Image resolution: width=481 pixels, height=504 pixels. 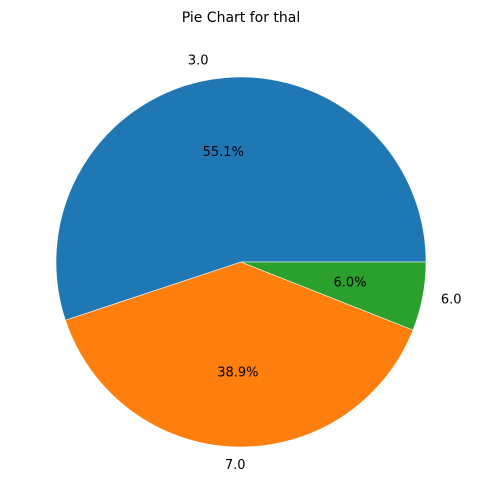 I want to click on pie-pct-label: 55.1%, so click(x=223, y=152).